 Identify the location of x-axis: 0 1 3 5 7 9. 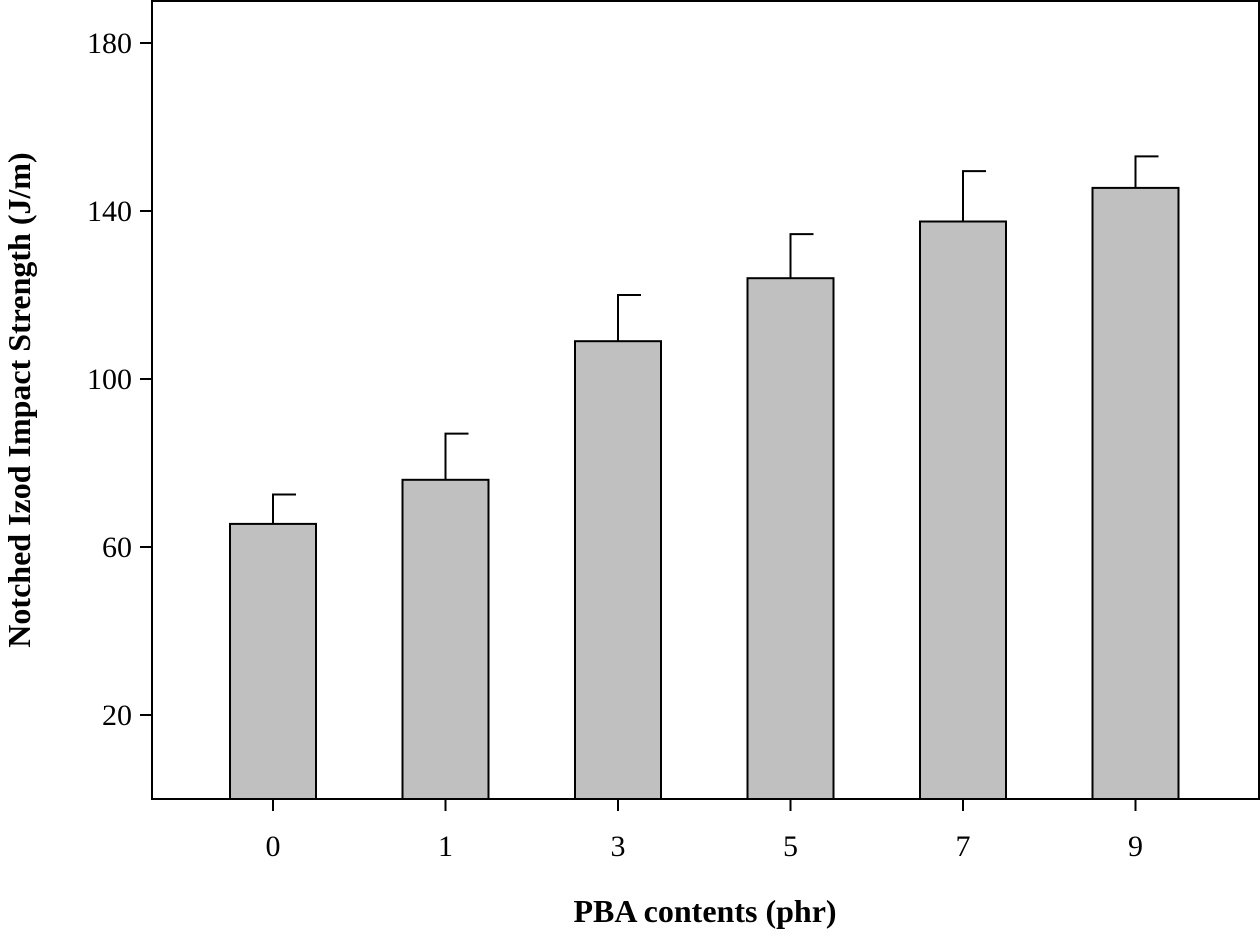
(704, 831).